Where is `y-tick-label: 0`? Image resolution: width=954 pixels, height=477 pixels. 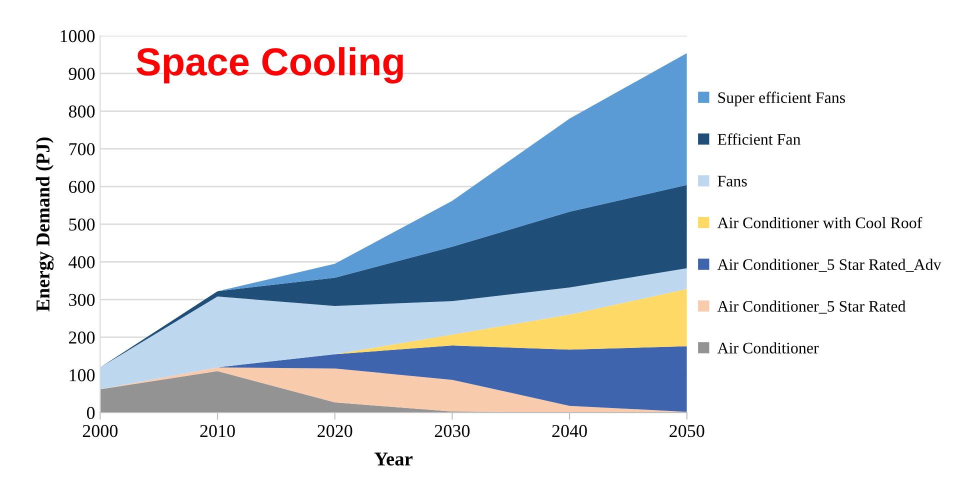
y-tick-label: 0 is located at coordinates (90, 413).